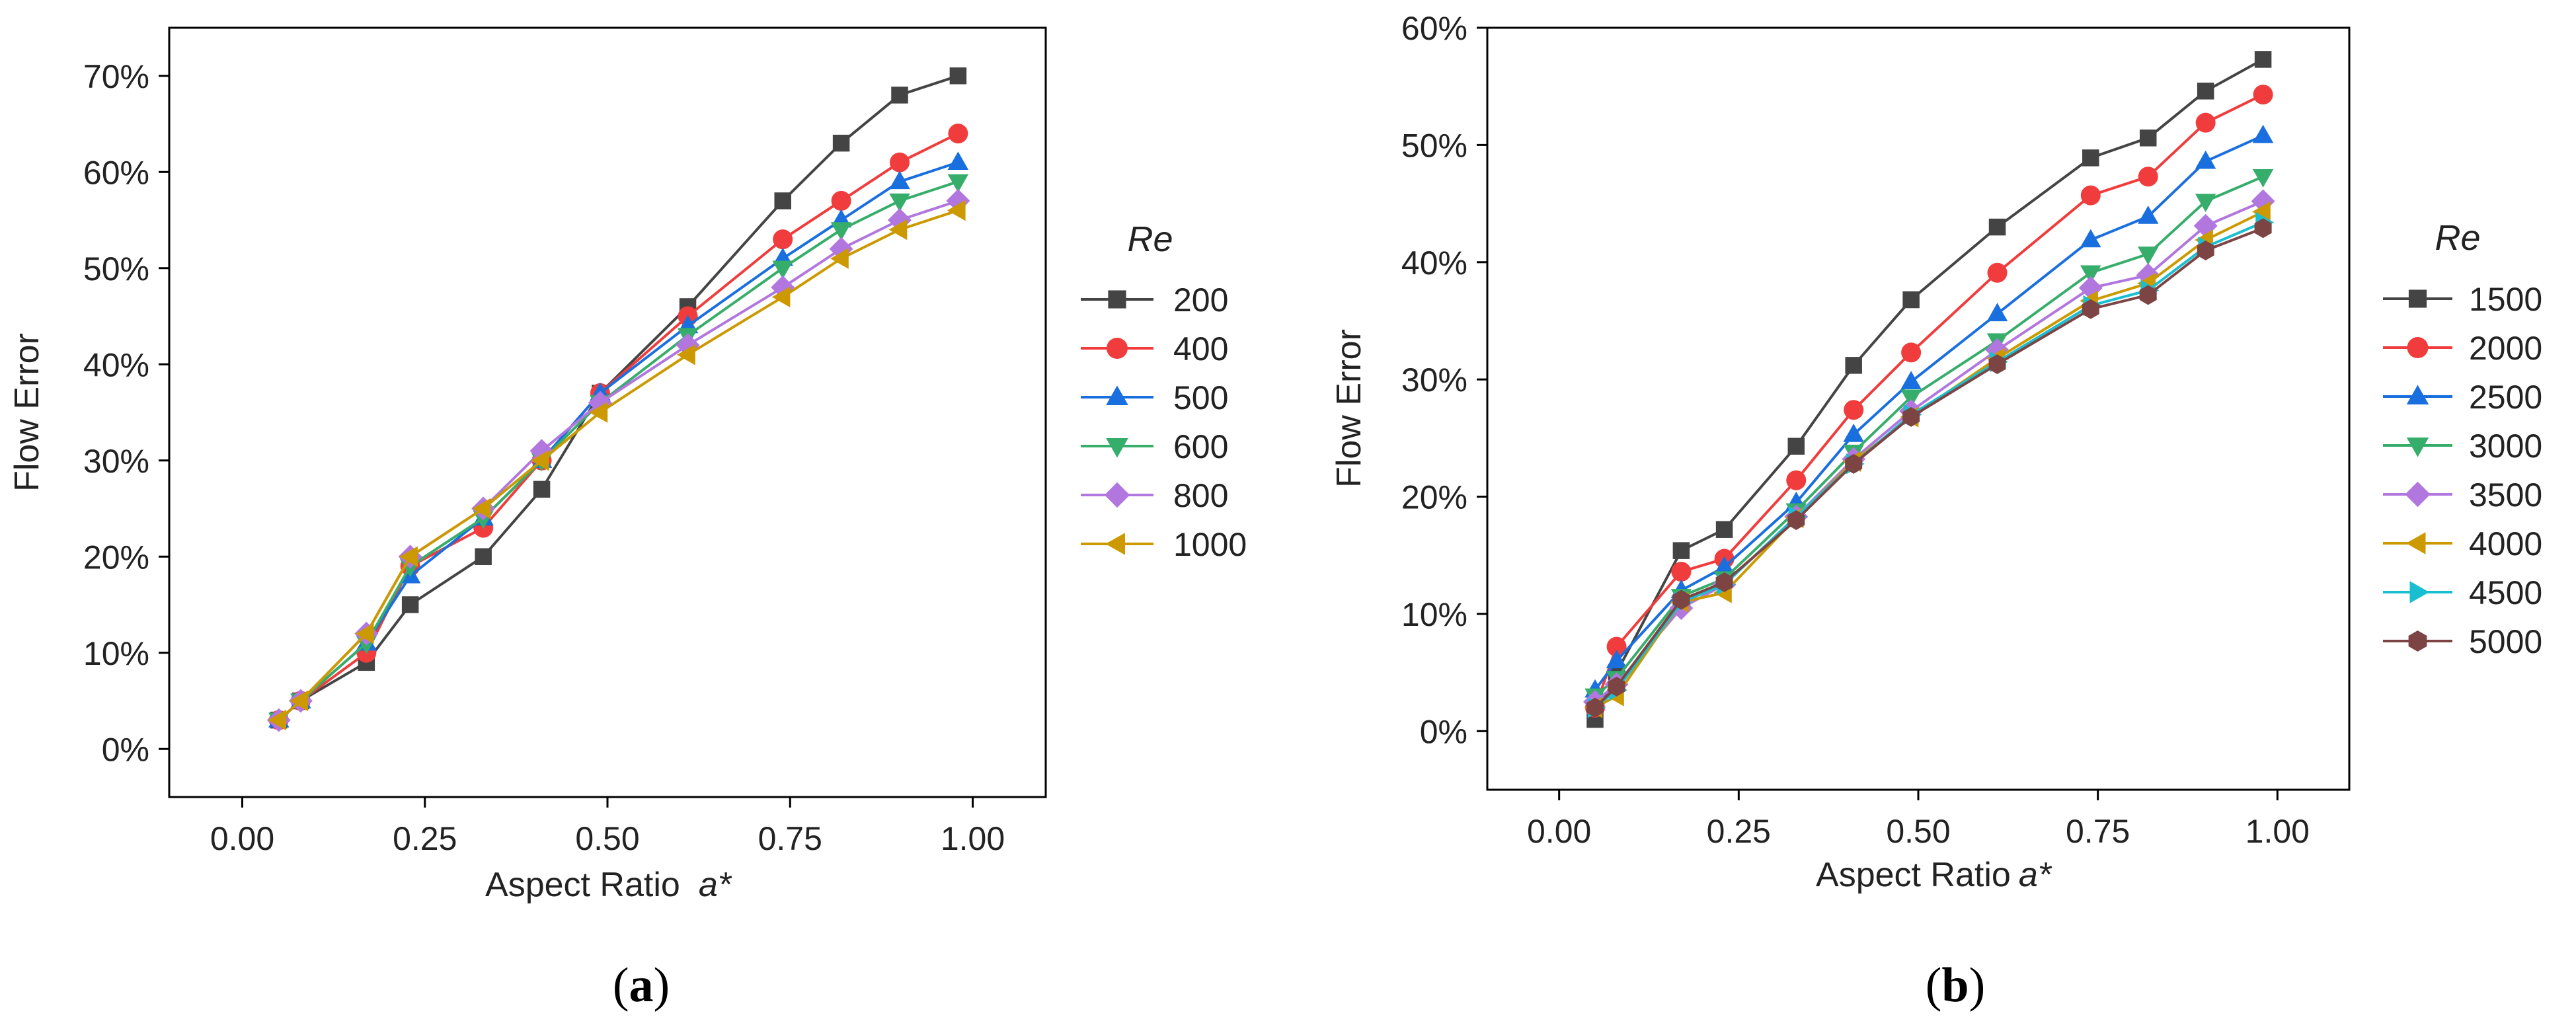  I want to click on x-axis-label: Aspect Ratio a*, so click(608, 885).